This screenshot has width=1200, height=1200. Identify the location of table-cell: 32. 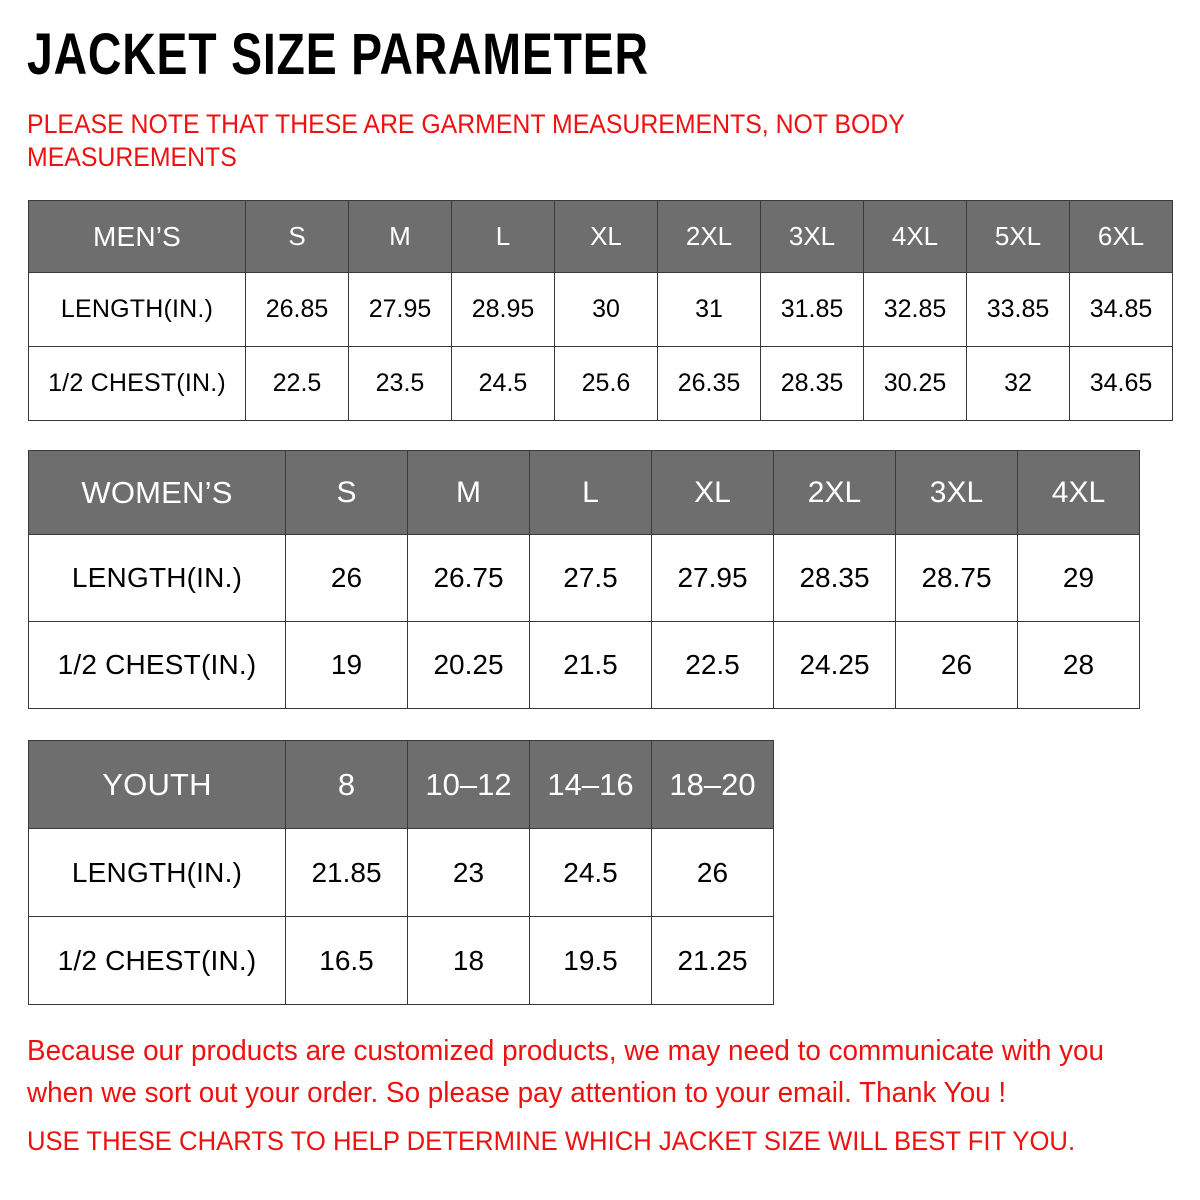
(1018, 383).